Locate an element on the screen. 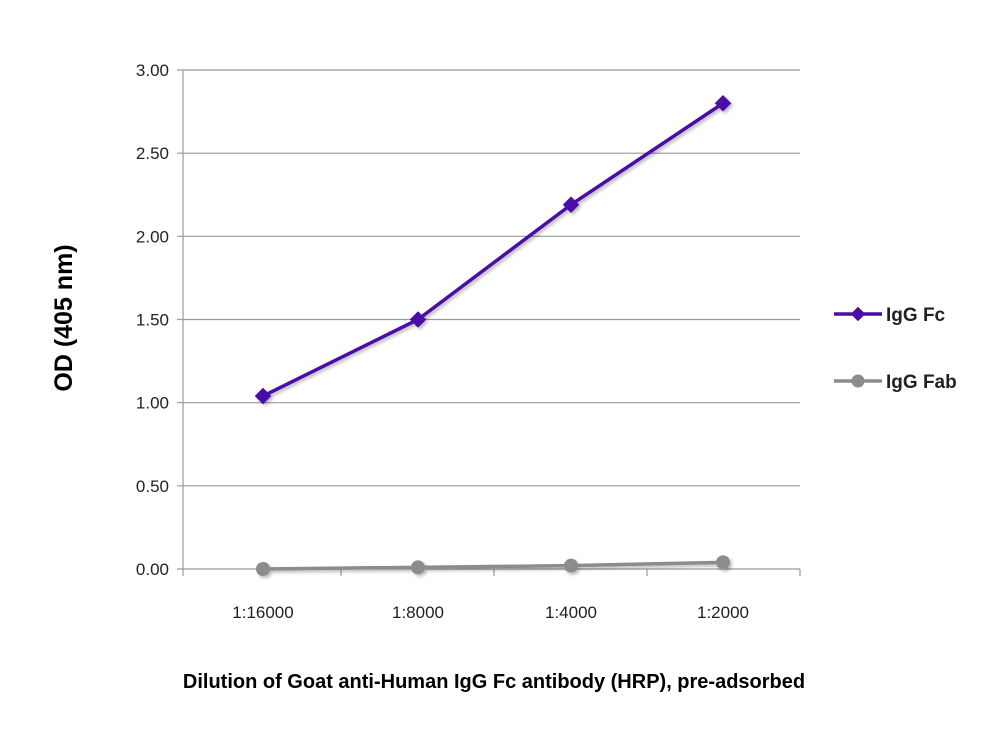 Image resolution: width=996 pixels, height=736 pixels. series-line is located at coordinates (493, 565).